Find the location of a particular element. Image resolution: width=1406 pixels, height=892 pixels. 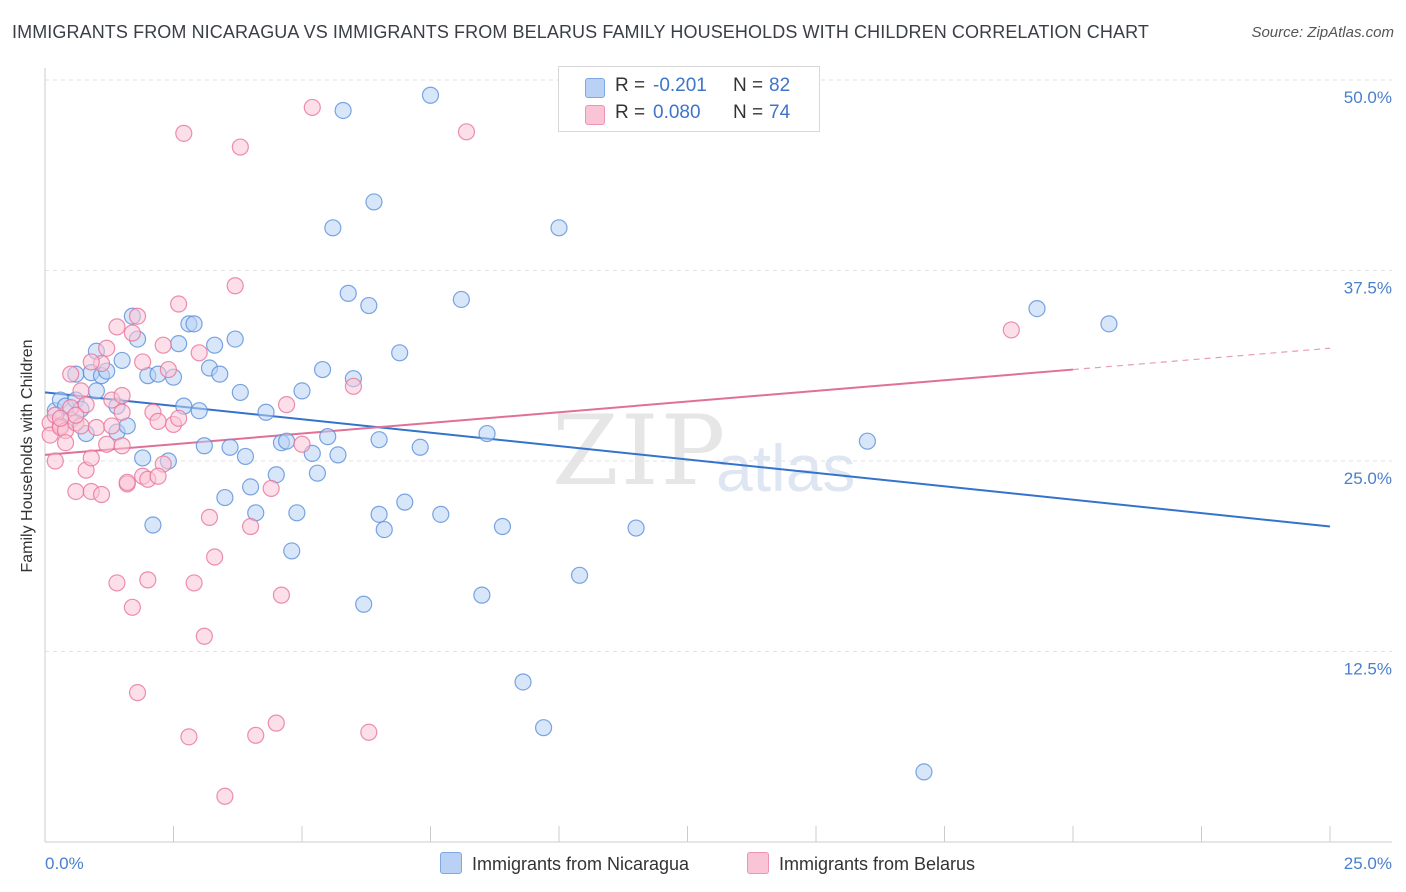

n-value: 74 is located at coordinates (780, 112).